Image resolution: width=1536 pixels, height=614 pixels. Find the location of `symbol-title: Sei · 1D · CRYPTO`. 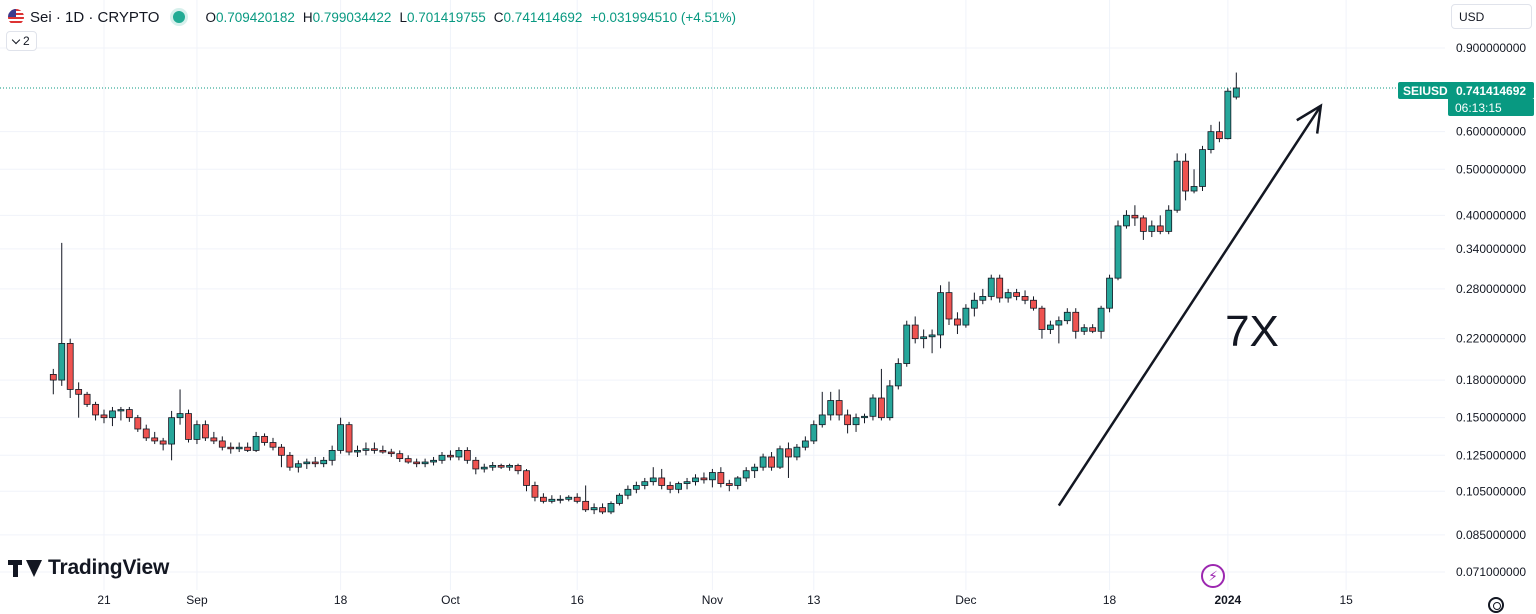

symbol-title: Sei · 1D · CRYPTO is located at coordinates (95, 17).